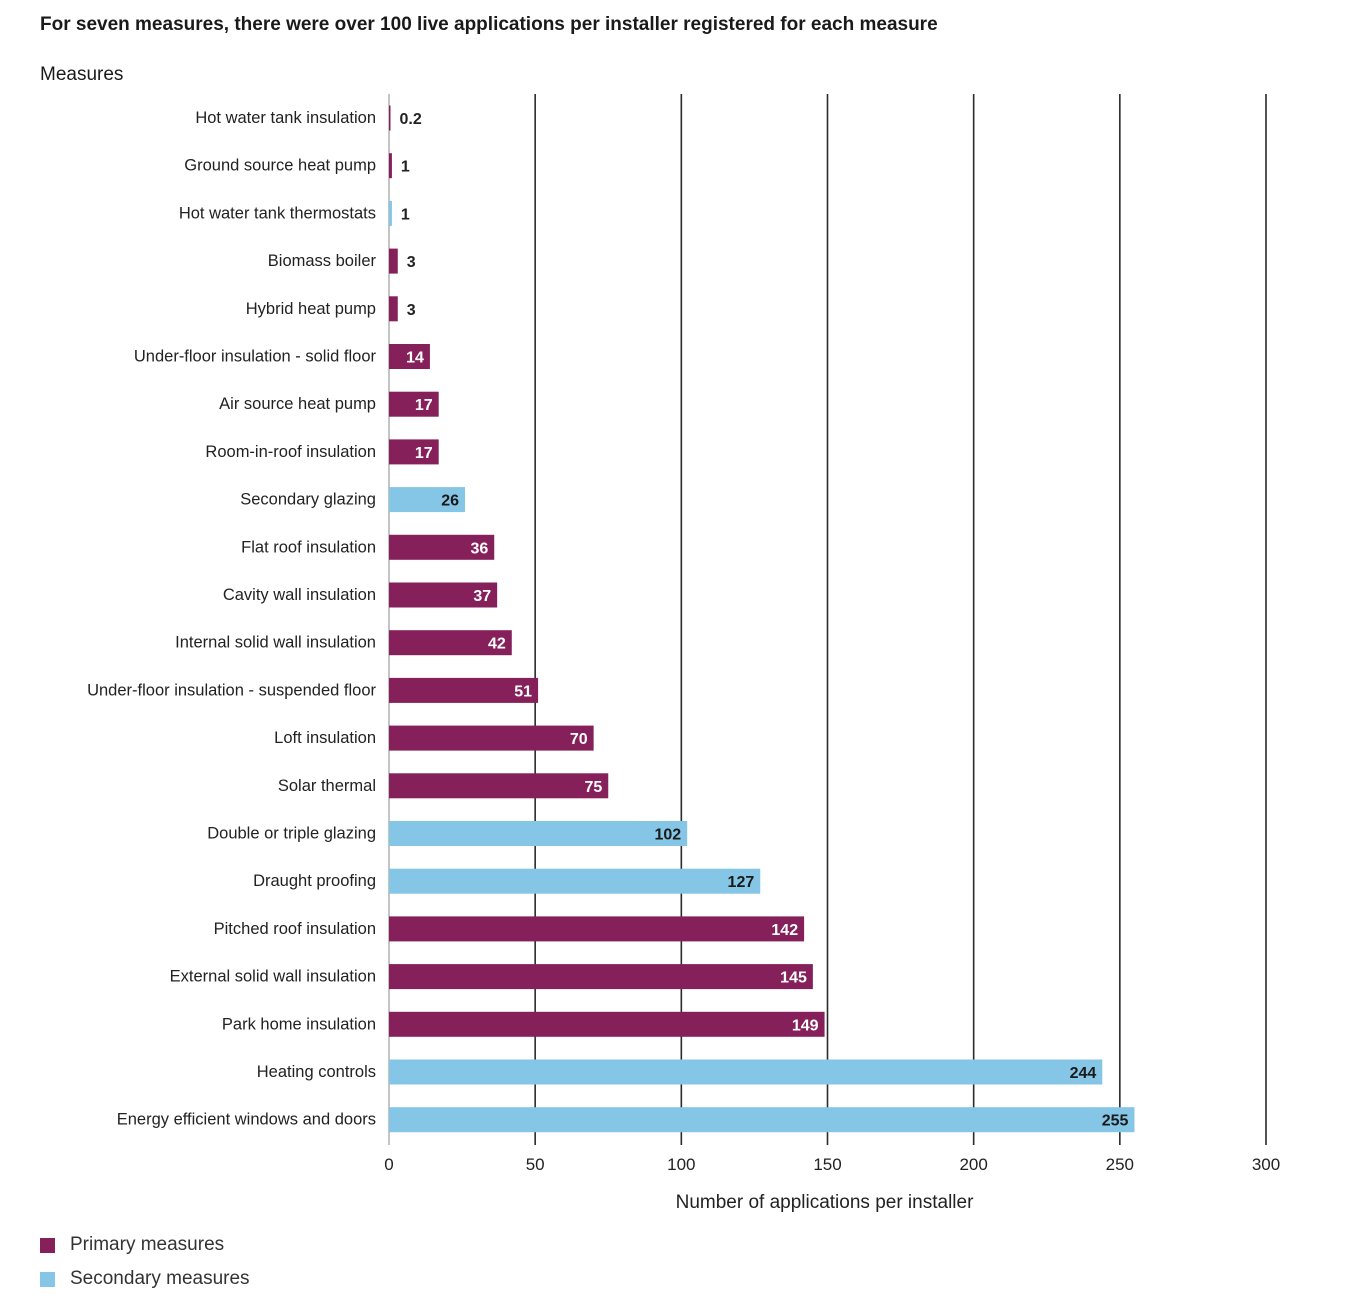 This screenshot has height=1308, width=1348. What do you see at coordinates (273, 977) in the screenshot?
I see `category-label: External solid wall insulation` at bounding box center [273, 977].